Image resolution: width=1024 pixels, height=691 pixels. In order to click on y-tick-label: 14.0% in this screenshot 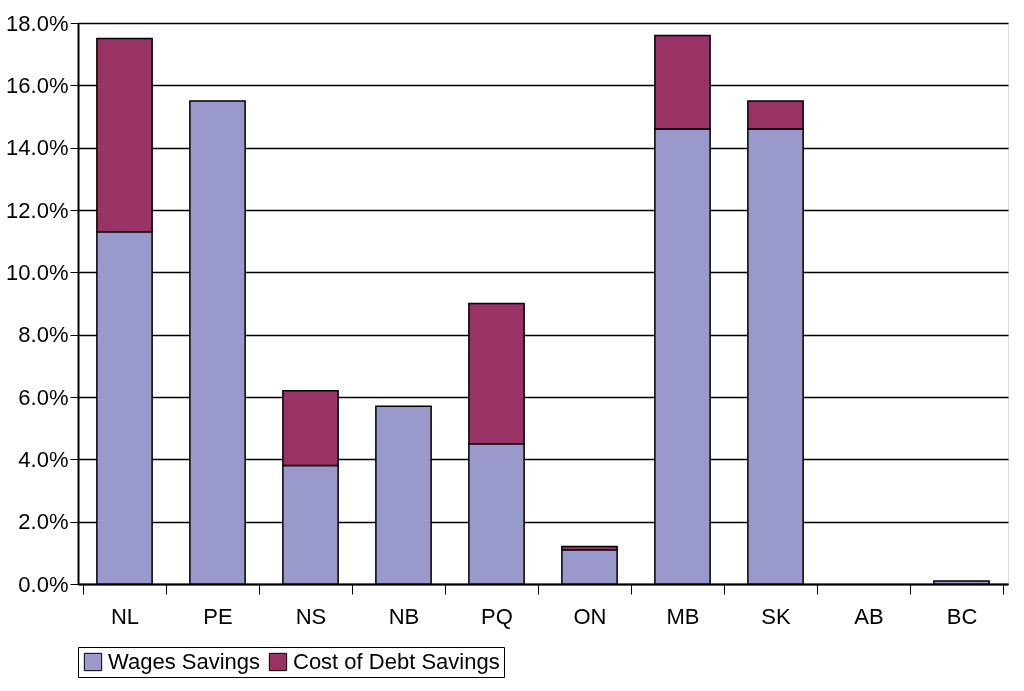, I will do `click(37, 148)`.